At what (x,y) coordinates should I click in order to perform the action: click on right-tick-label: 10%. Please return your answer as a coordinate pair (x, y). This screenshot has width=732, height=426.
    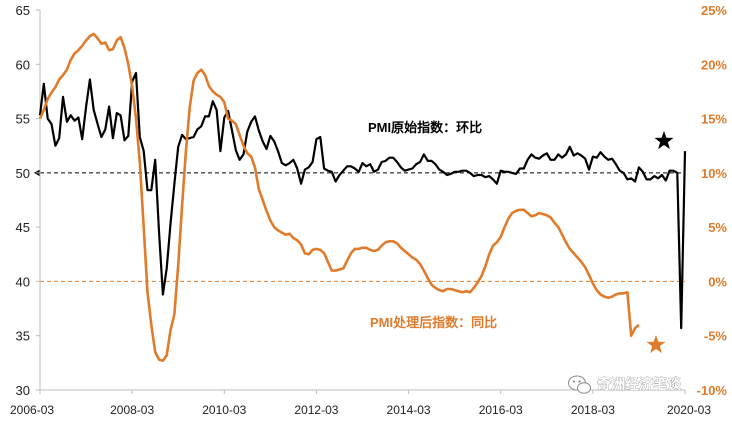
    Looking at the image, I should click on (714, 173).